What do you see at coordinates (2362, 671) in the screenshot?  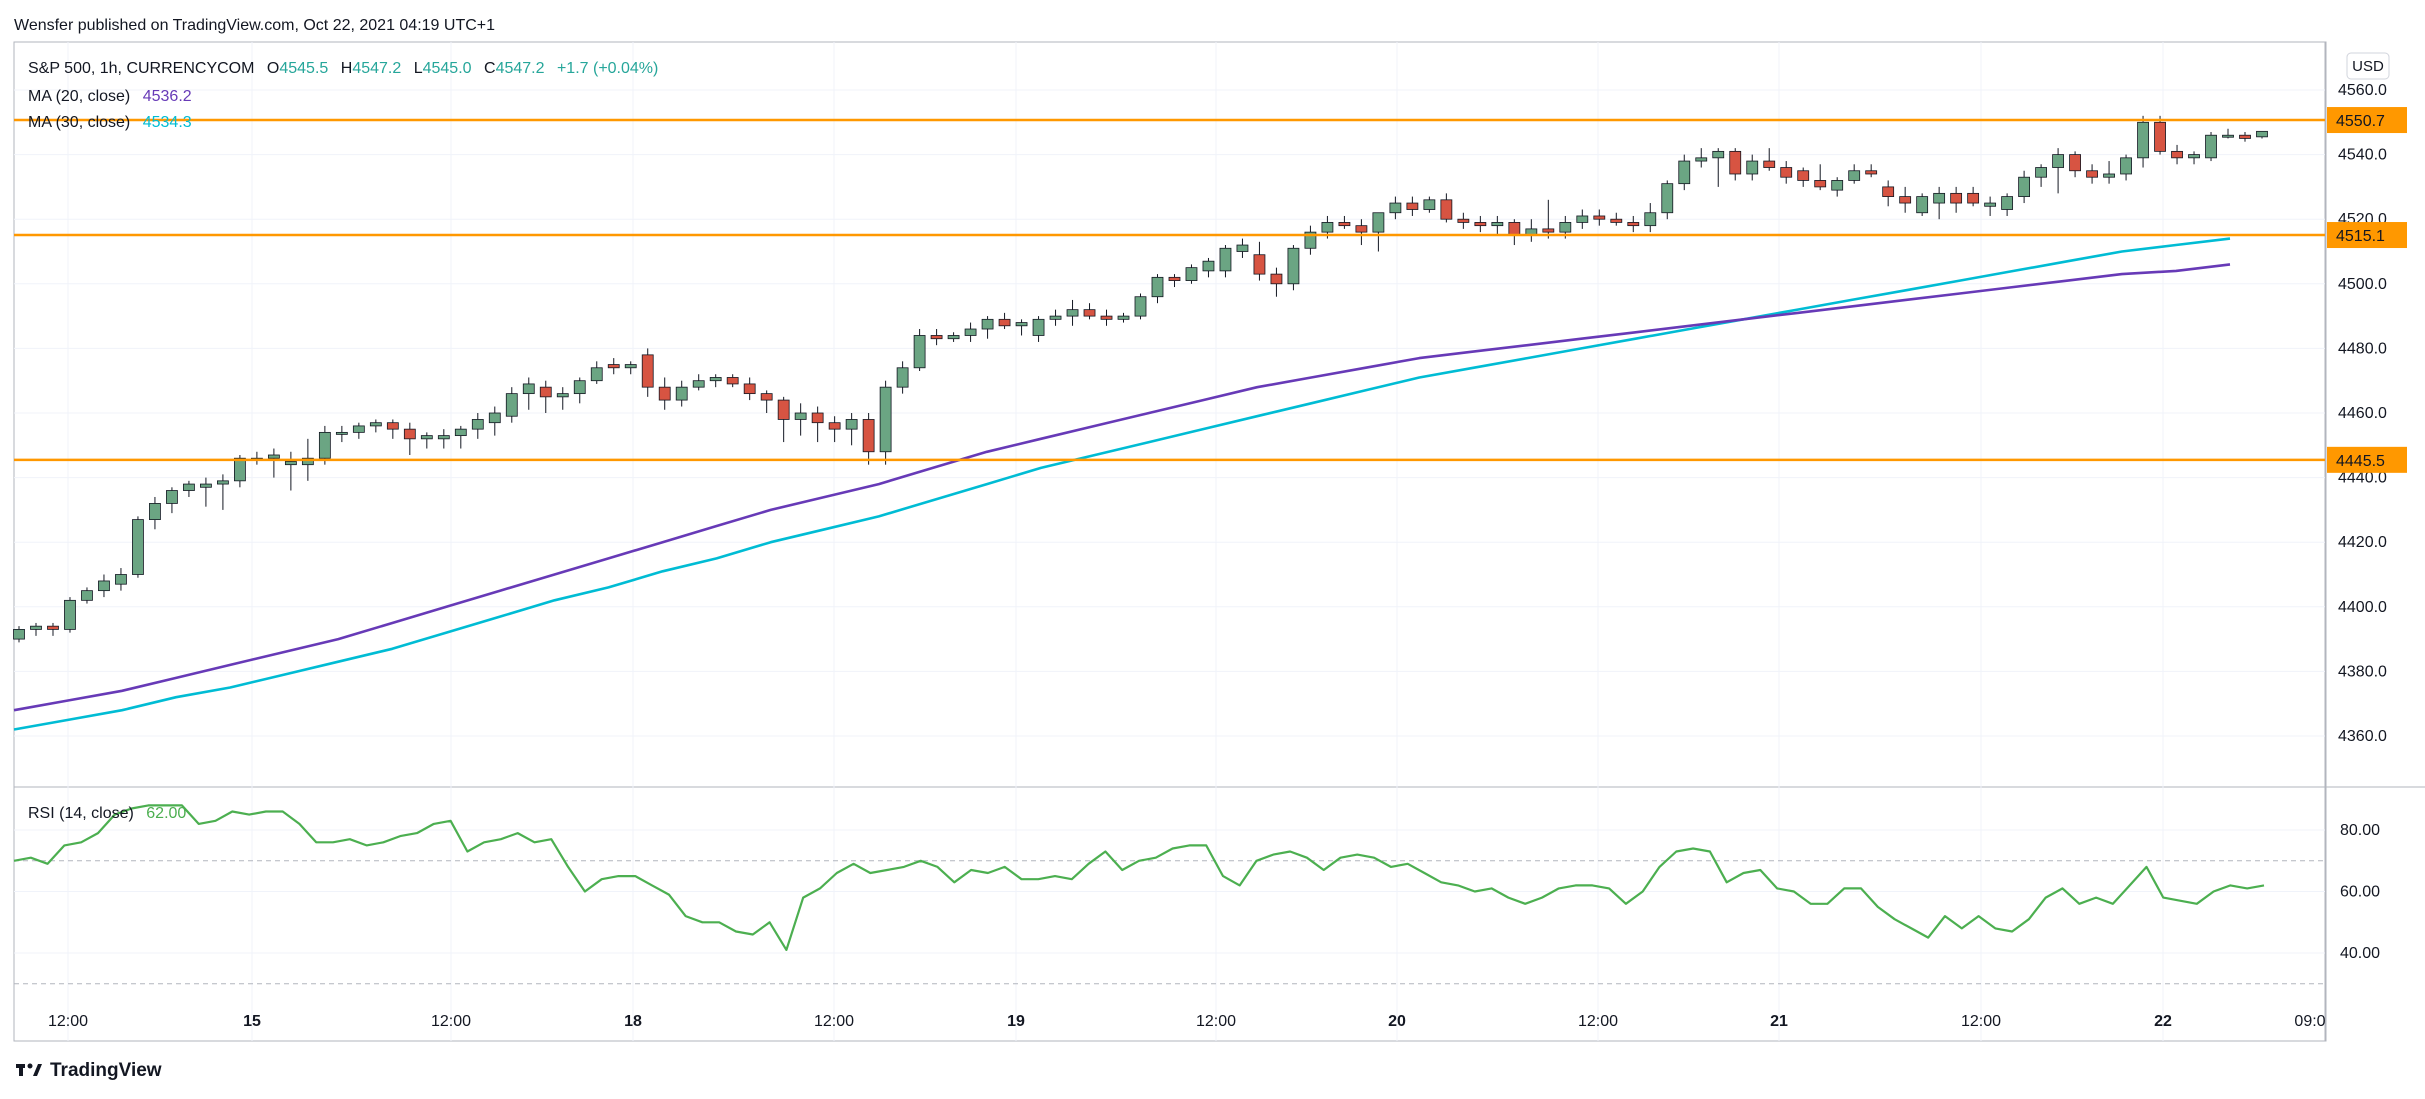 I see `price-tick-label: 4380.0` at bounding box center [2362, 671].